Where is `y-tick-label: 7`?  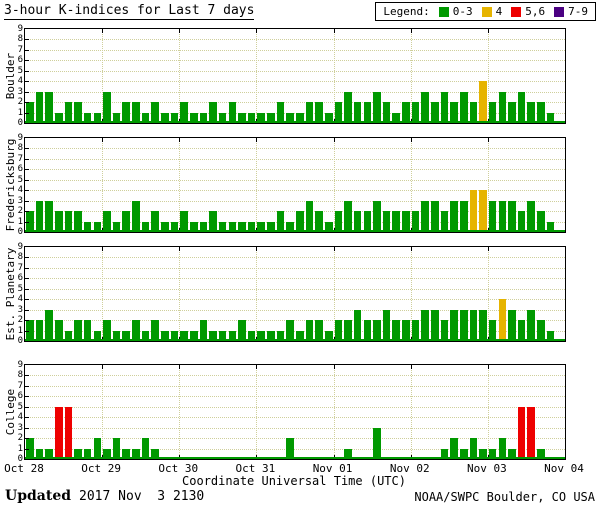
y-tick-label: 7 is located at coordinates (20, 49).